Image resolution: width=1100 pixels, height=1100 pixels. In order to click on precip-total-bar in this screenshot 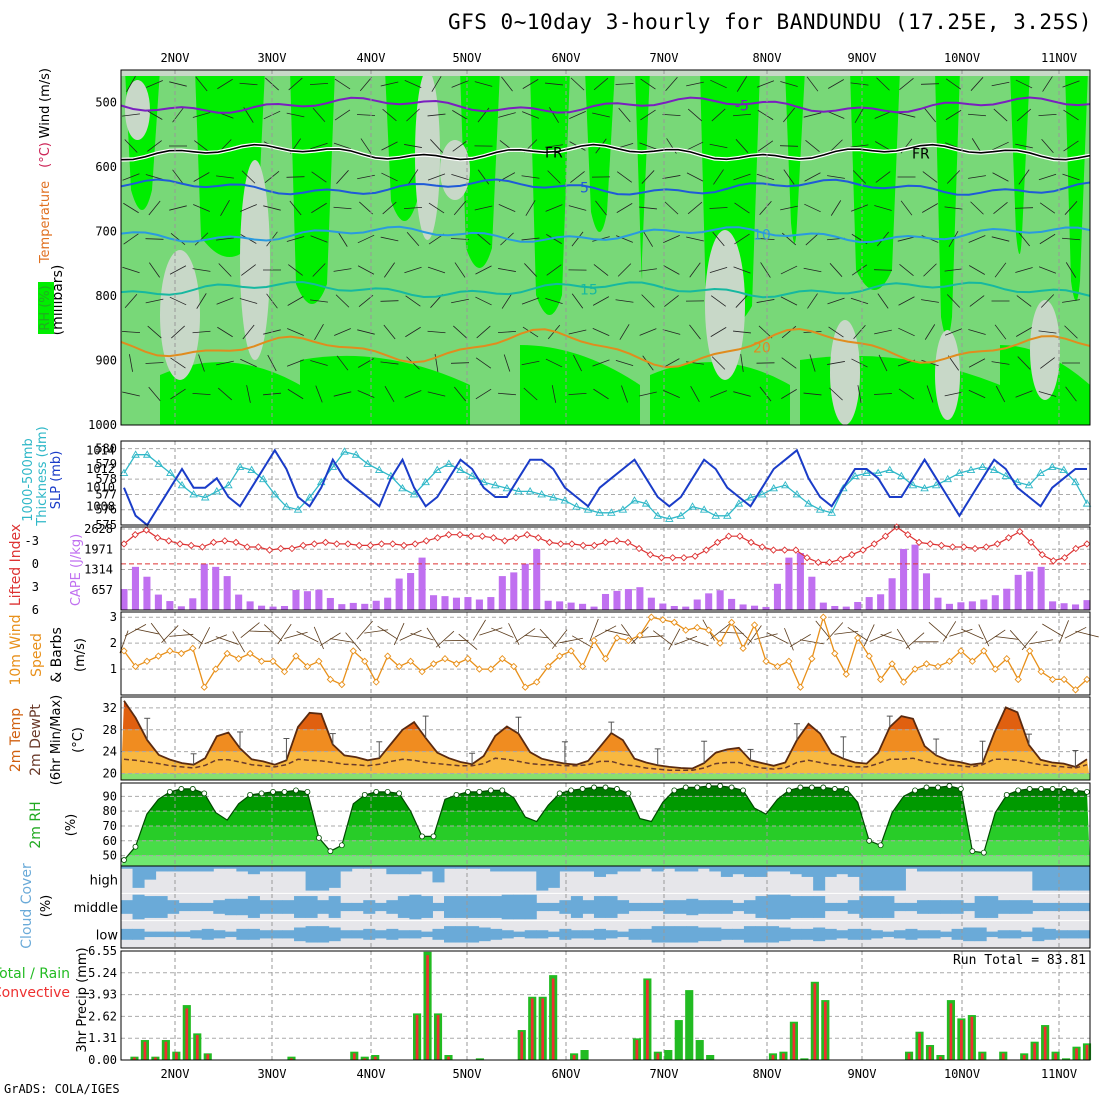, I will do `click(689, 1025)`.